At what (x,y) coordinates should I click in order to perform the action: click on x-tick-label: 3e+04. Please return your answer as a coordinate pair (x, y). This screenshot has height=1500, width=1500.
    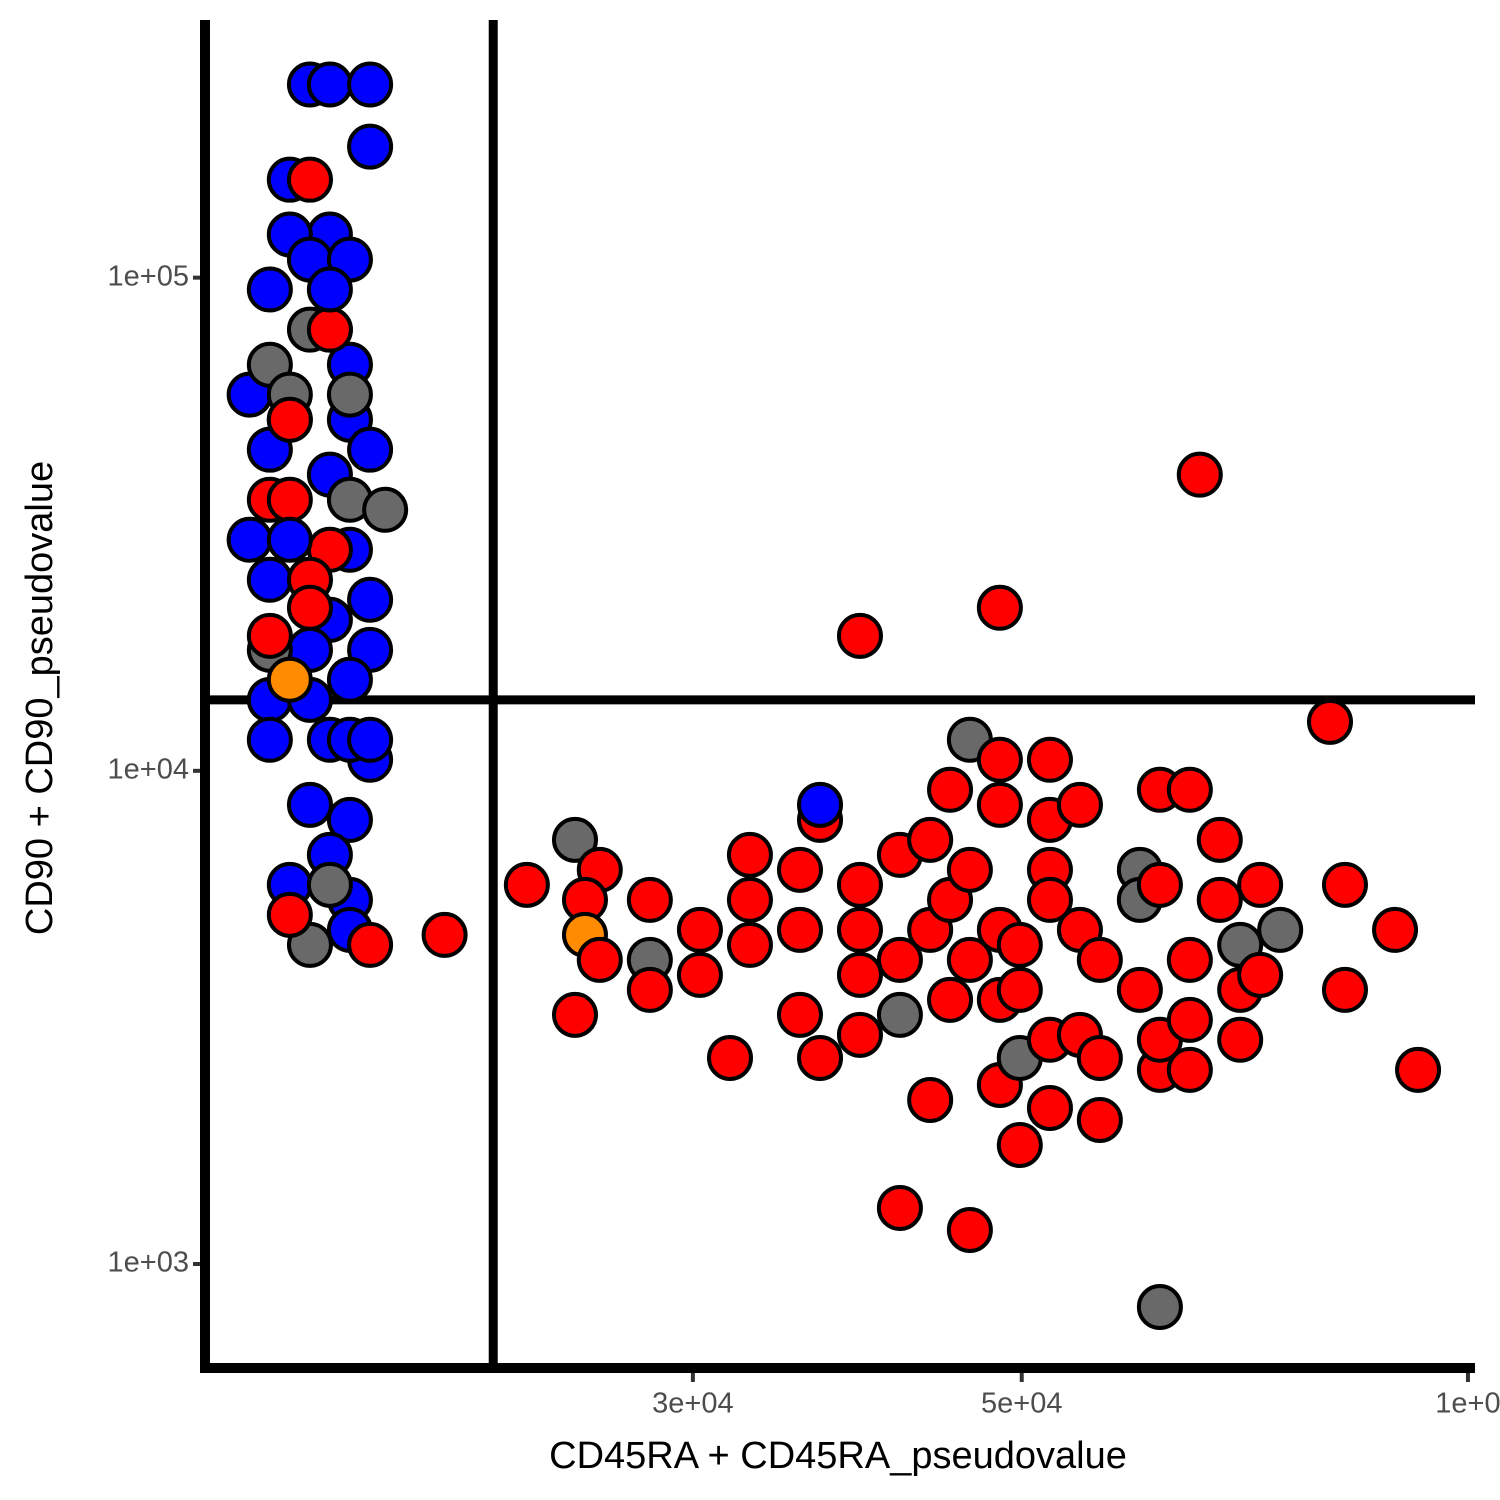
    Looking at the image, I should click on (692, 1404).